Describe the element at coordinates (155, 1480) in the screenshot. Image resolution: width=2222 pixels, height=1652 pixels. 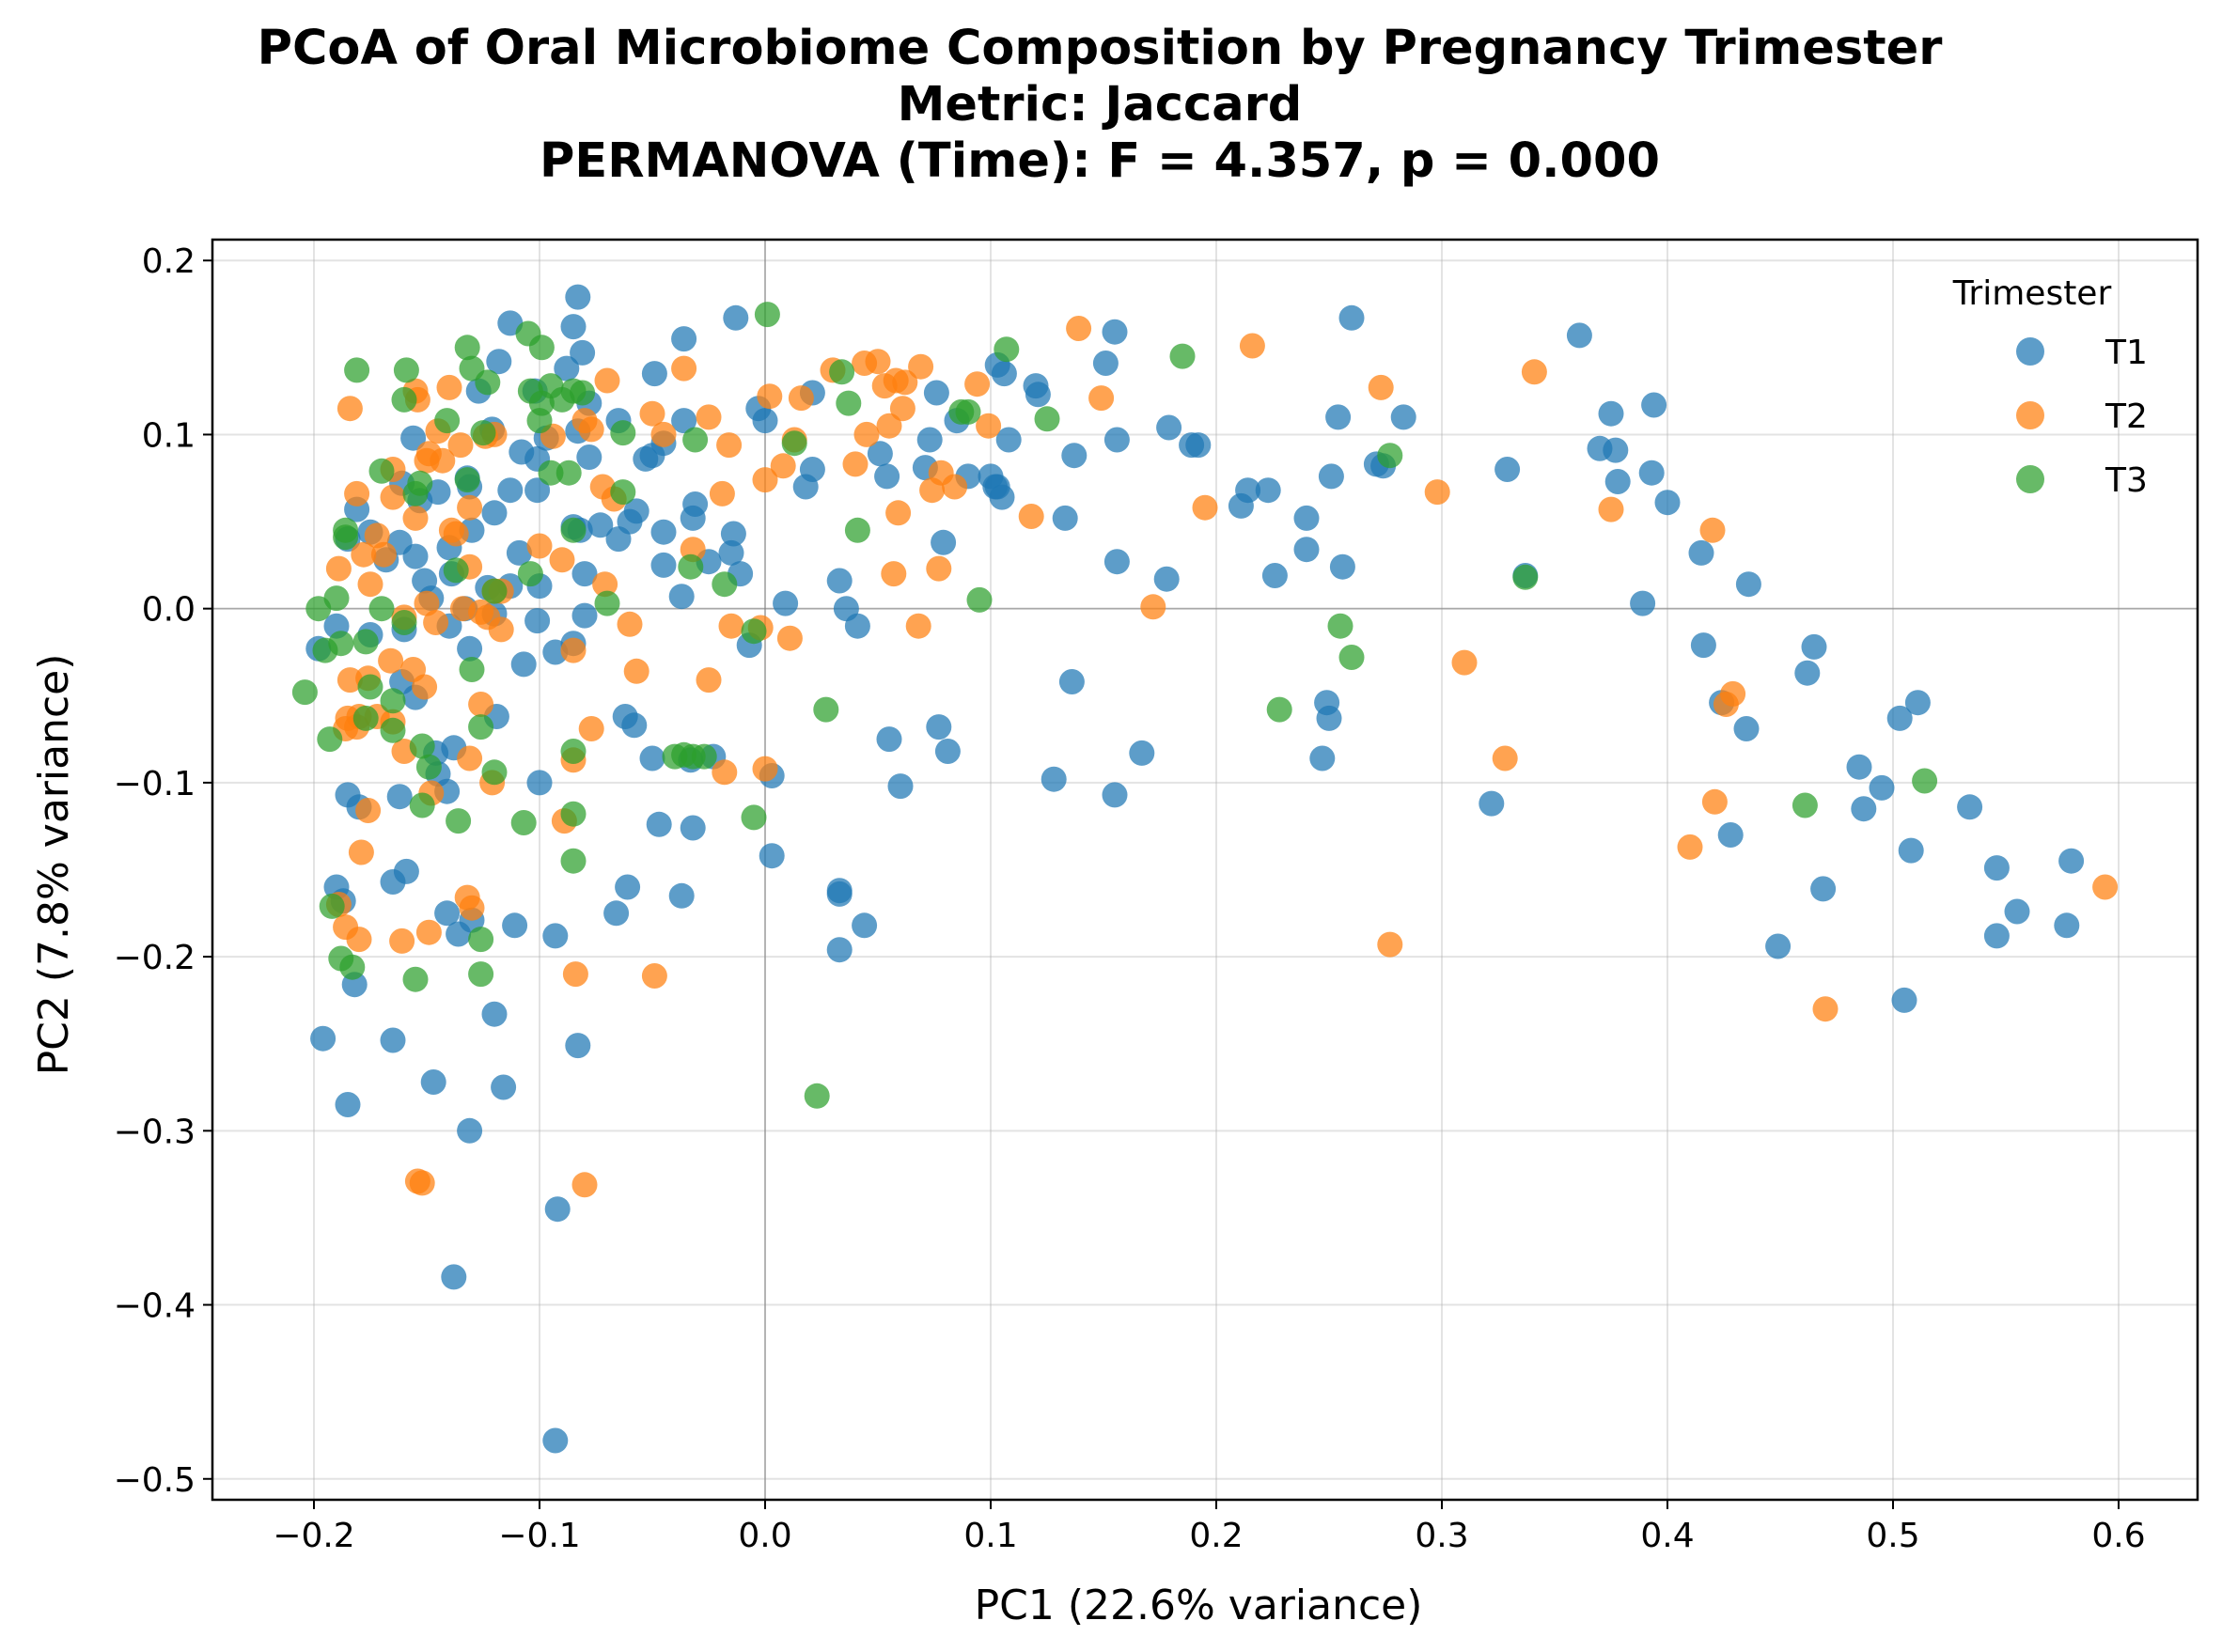
I see `y-tick-label: −0.5` at that location.